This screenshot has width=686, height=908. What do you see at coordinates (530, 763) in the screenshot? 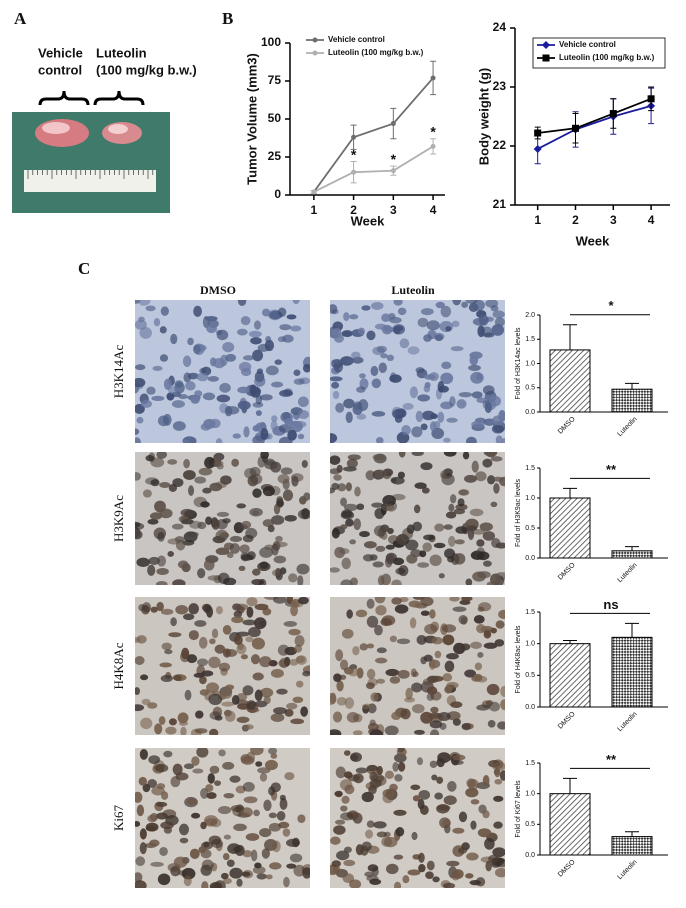
I see `y-tick-label: 1.5` at bounding box center [530, 763].